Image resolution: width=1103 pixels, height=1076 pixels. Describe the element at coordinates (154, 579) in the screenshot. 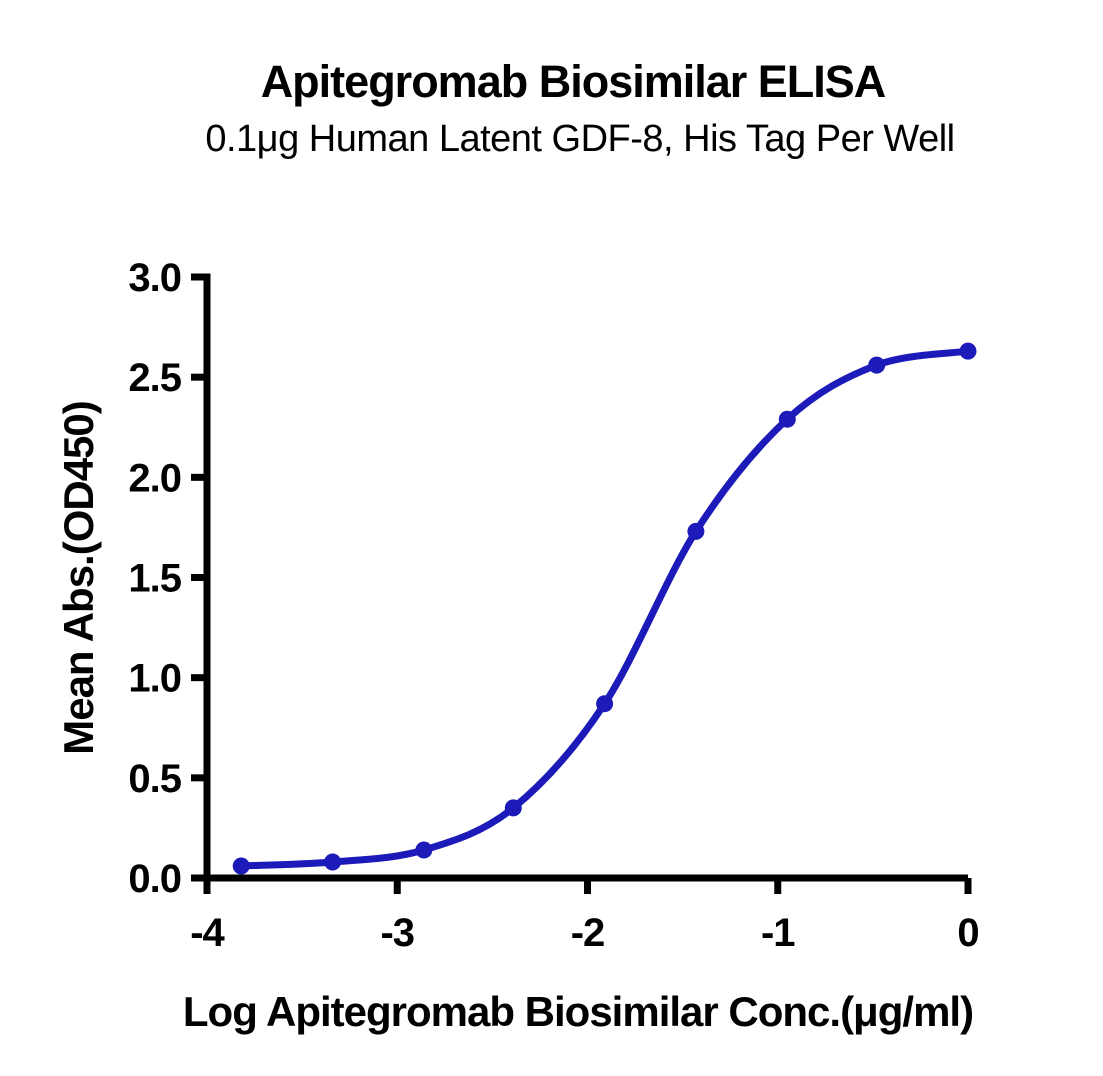

I see `y-tick-label: 1.5` at that location.